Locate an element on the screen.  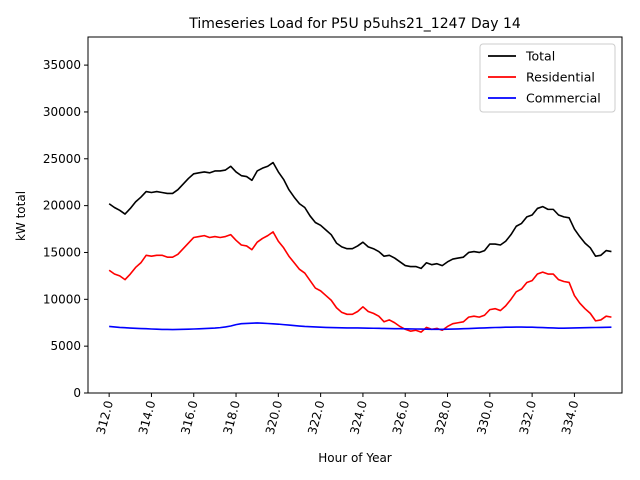
y-tick-label: 30000 is located at coordinates (62, 112).